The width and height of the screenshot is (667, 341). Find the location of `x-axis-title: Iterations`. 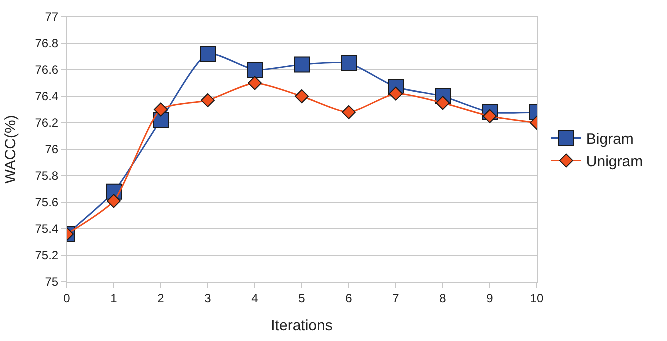

x-axis-title: Iterations is located at coordinates (302, 325).